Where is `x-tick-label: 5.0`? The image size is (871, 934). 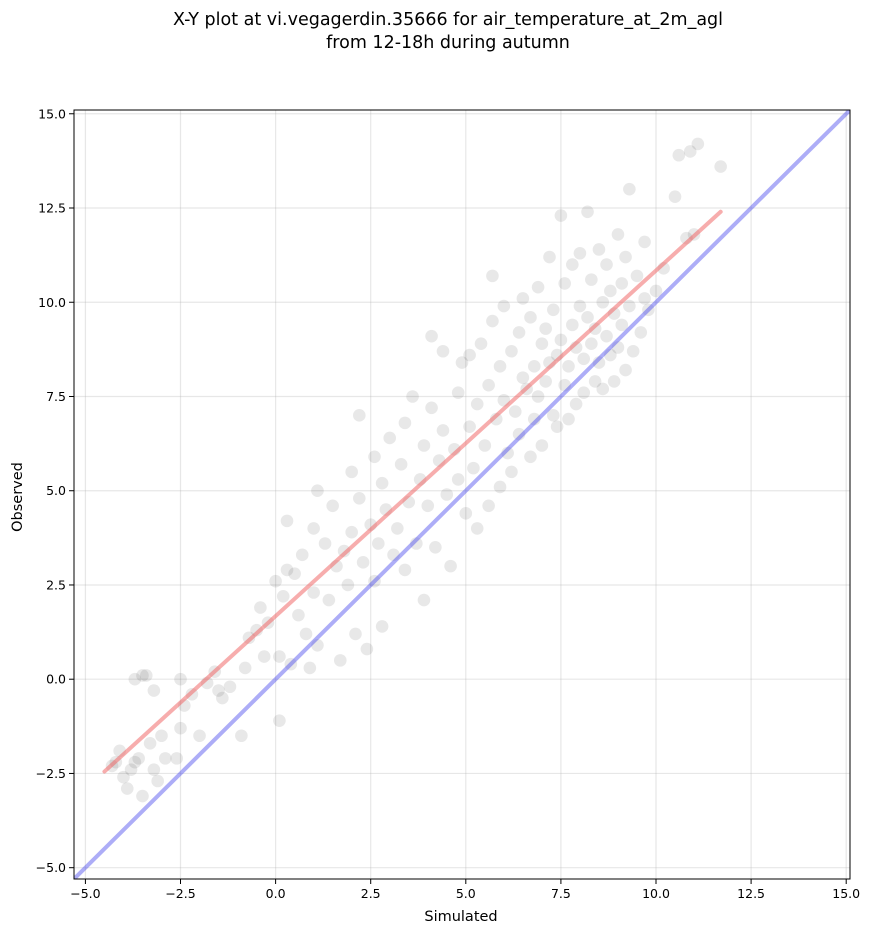
x-tick-label: 5.0 is located at coordinates (466, 893).